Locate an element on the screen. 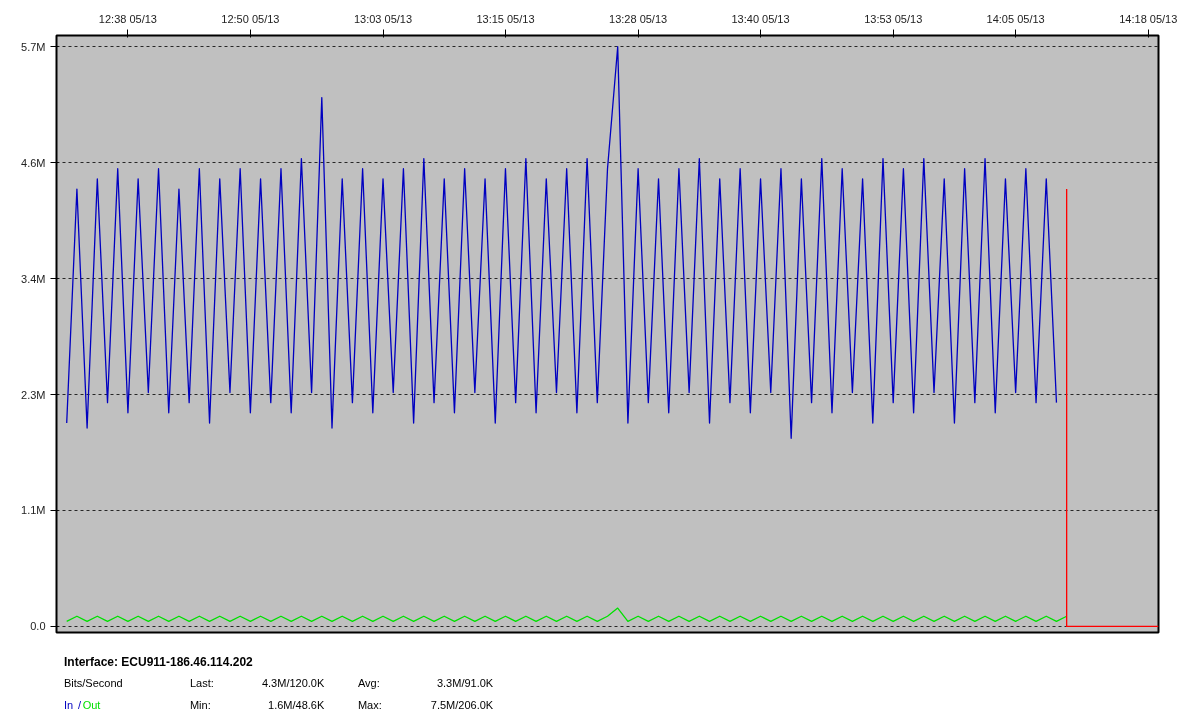 The height and width of the screenshot is (713, 1181). text: Avg: is located at coordinates (368, 682).